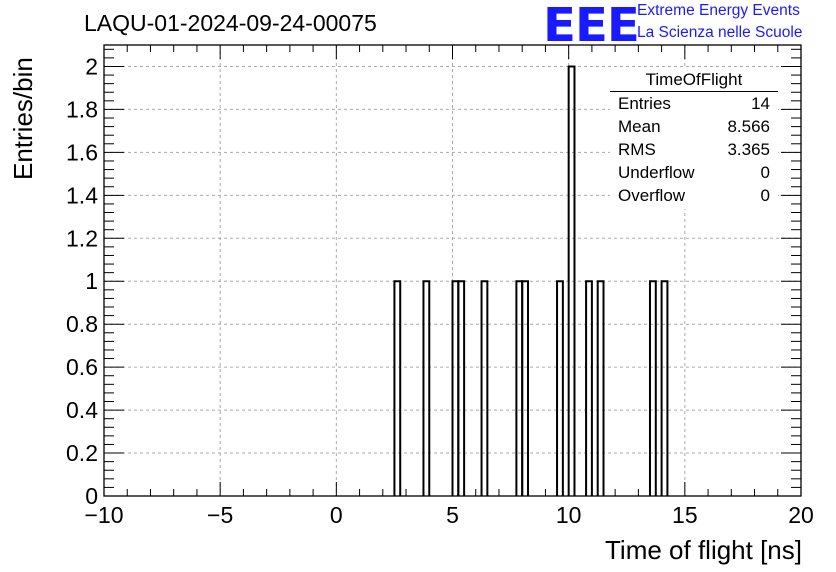 Image resolution: width=836 pixels, height=572 pixels. I want to click on stats-value: 3.365, so click(748, 149).